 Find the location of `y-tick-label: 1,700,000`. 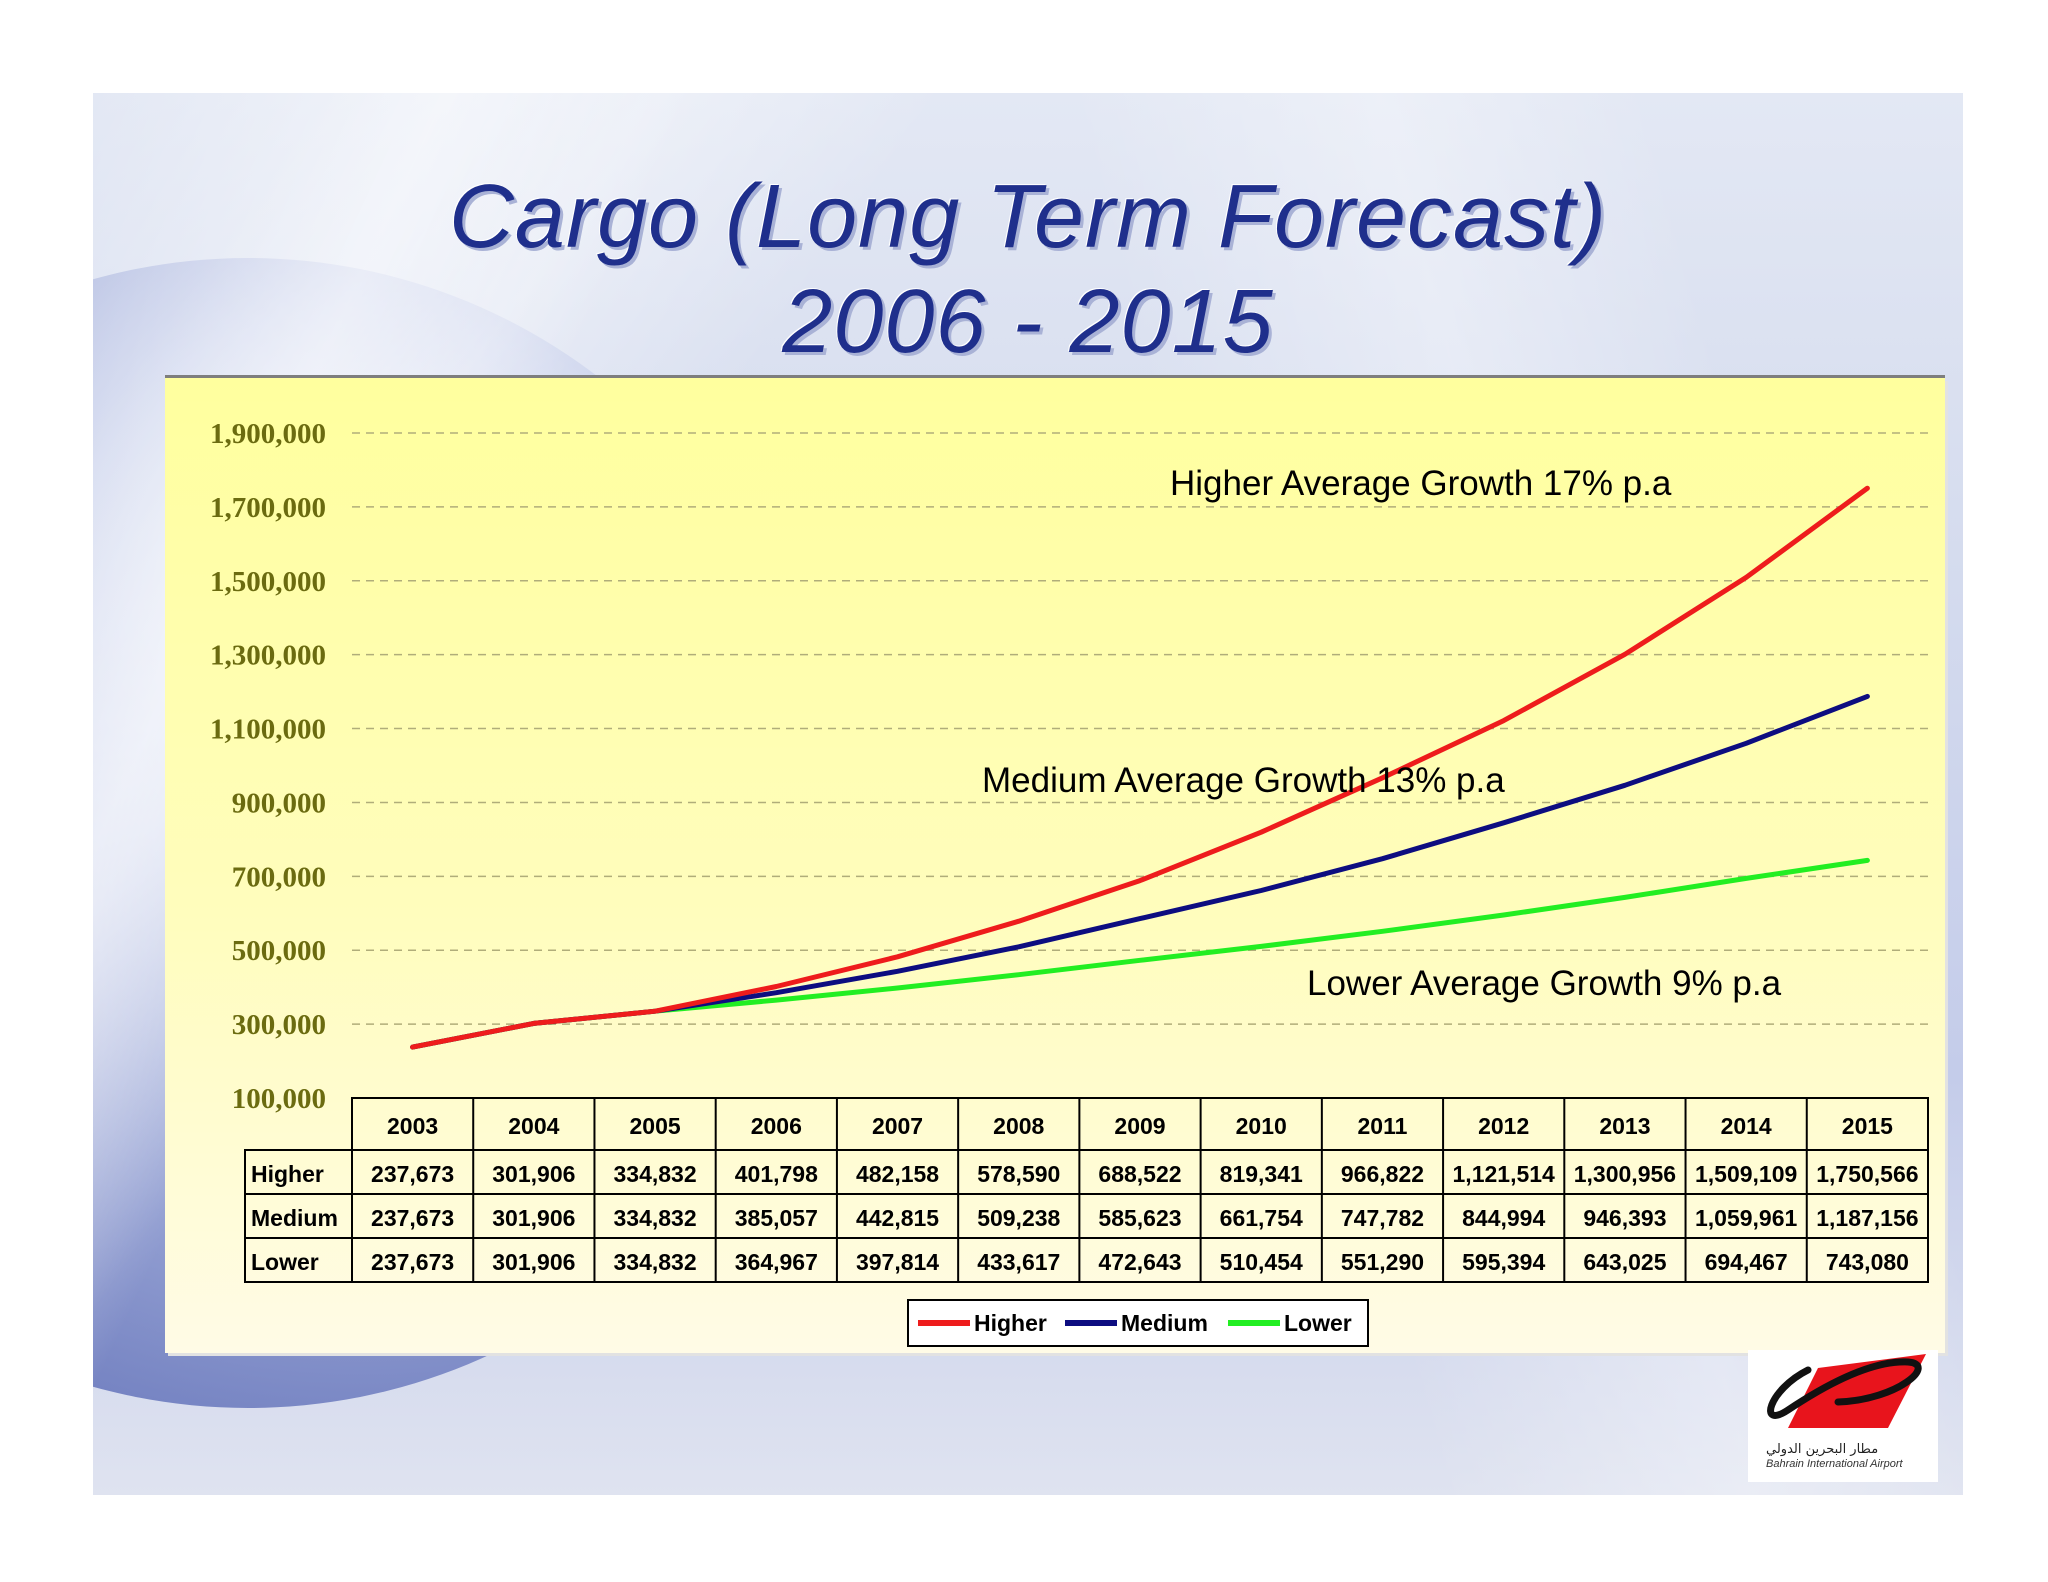

y-tick-label: 1,700,000 is located at coordinates (268, 508).